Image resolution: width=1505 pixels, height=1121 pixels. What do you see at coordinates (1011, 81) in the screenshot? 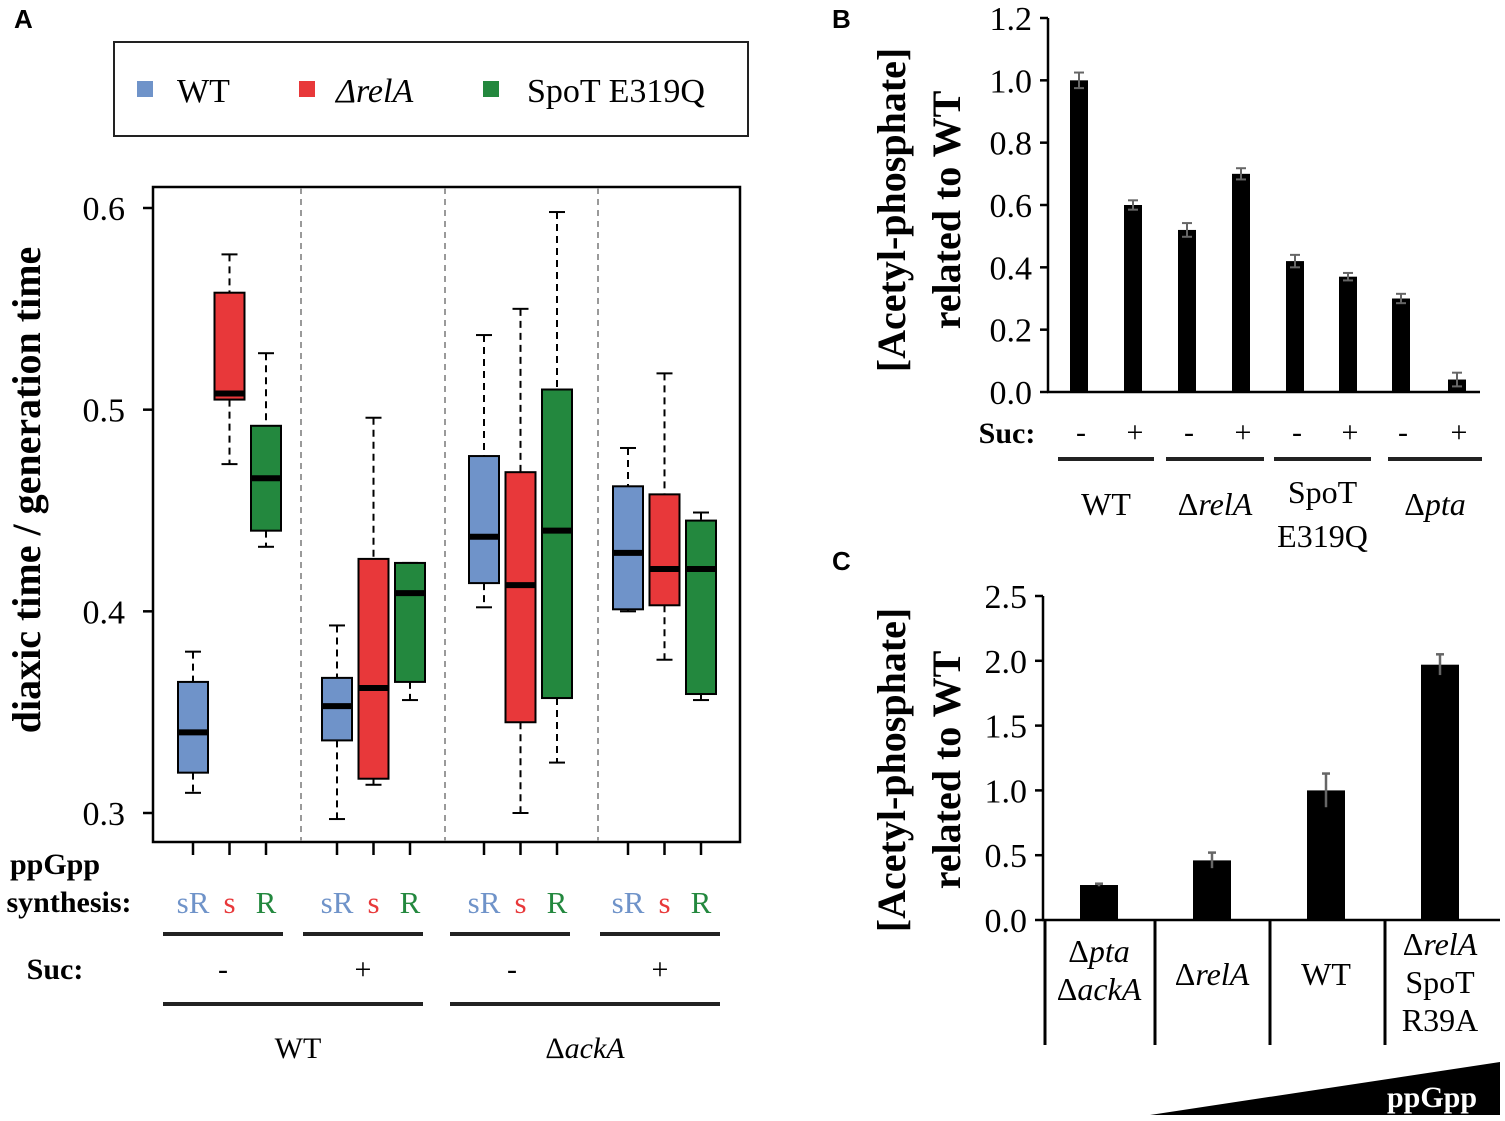
I see `y-tick-label-b: 1.0` at bounding box center [1011, 81].